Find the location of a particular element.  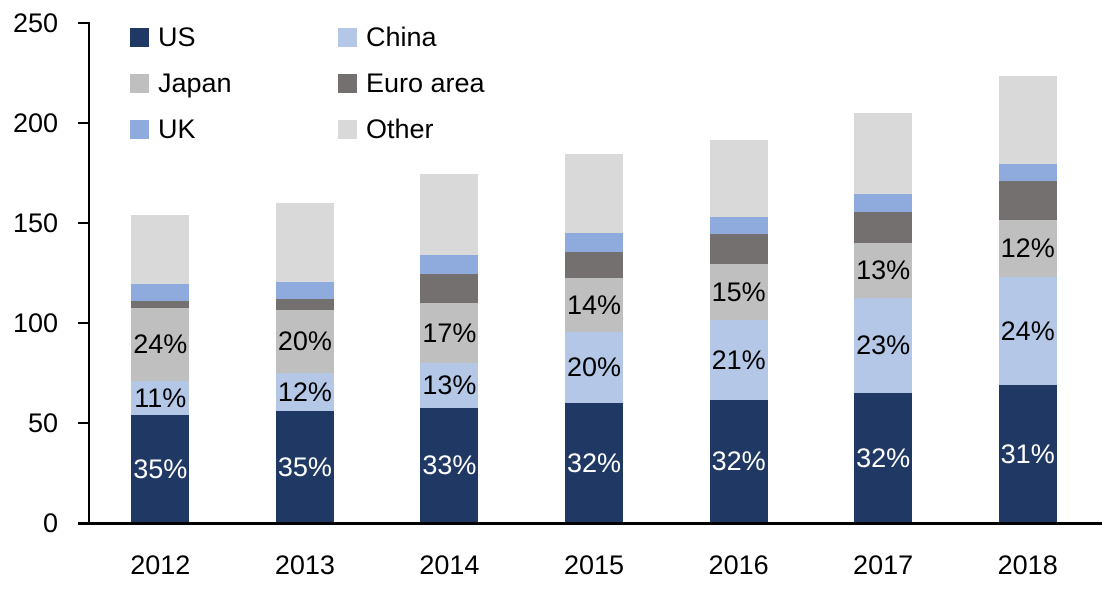

bar-segment-uk-2014 is located at coordinates (449, 264).